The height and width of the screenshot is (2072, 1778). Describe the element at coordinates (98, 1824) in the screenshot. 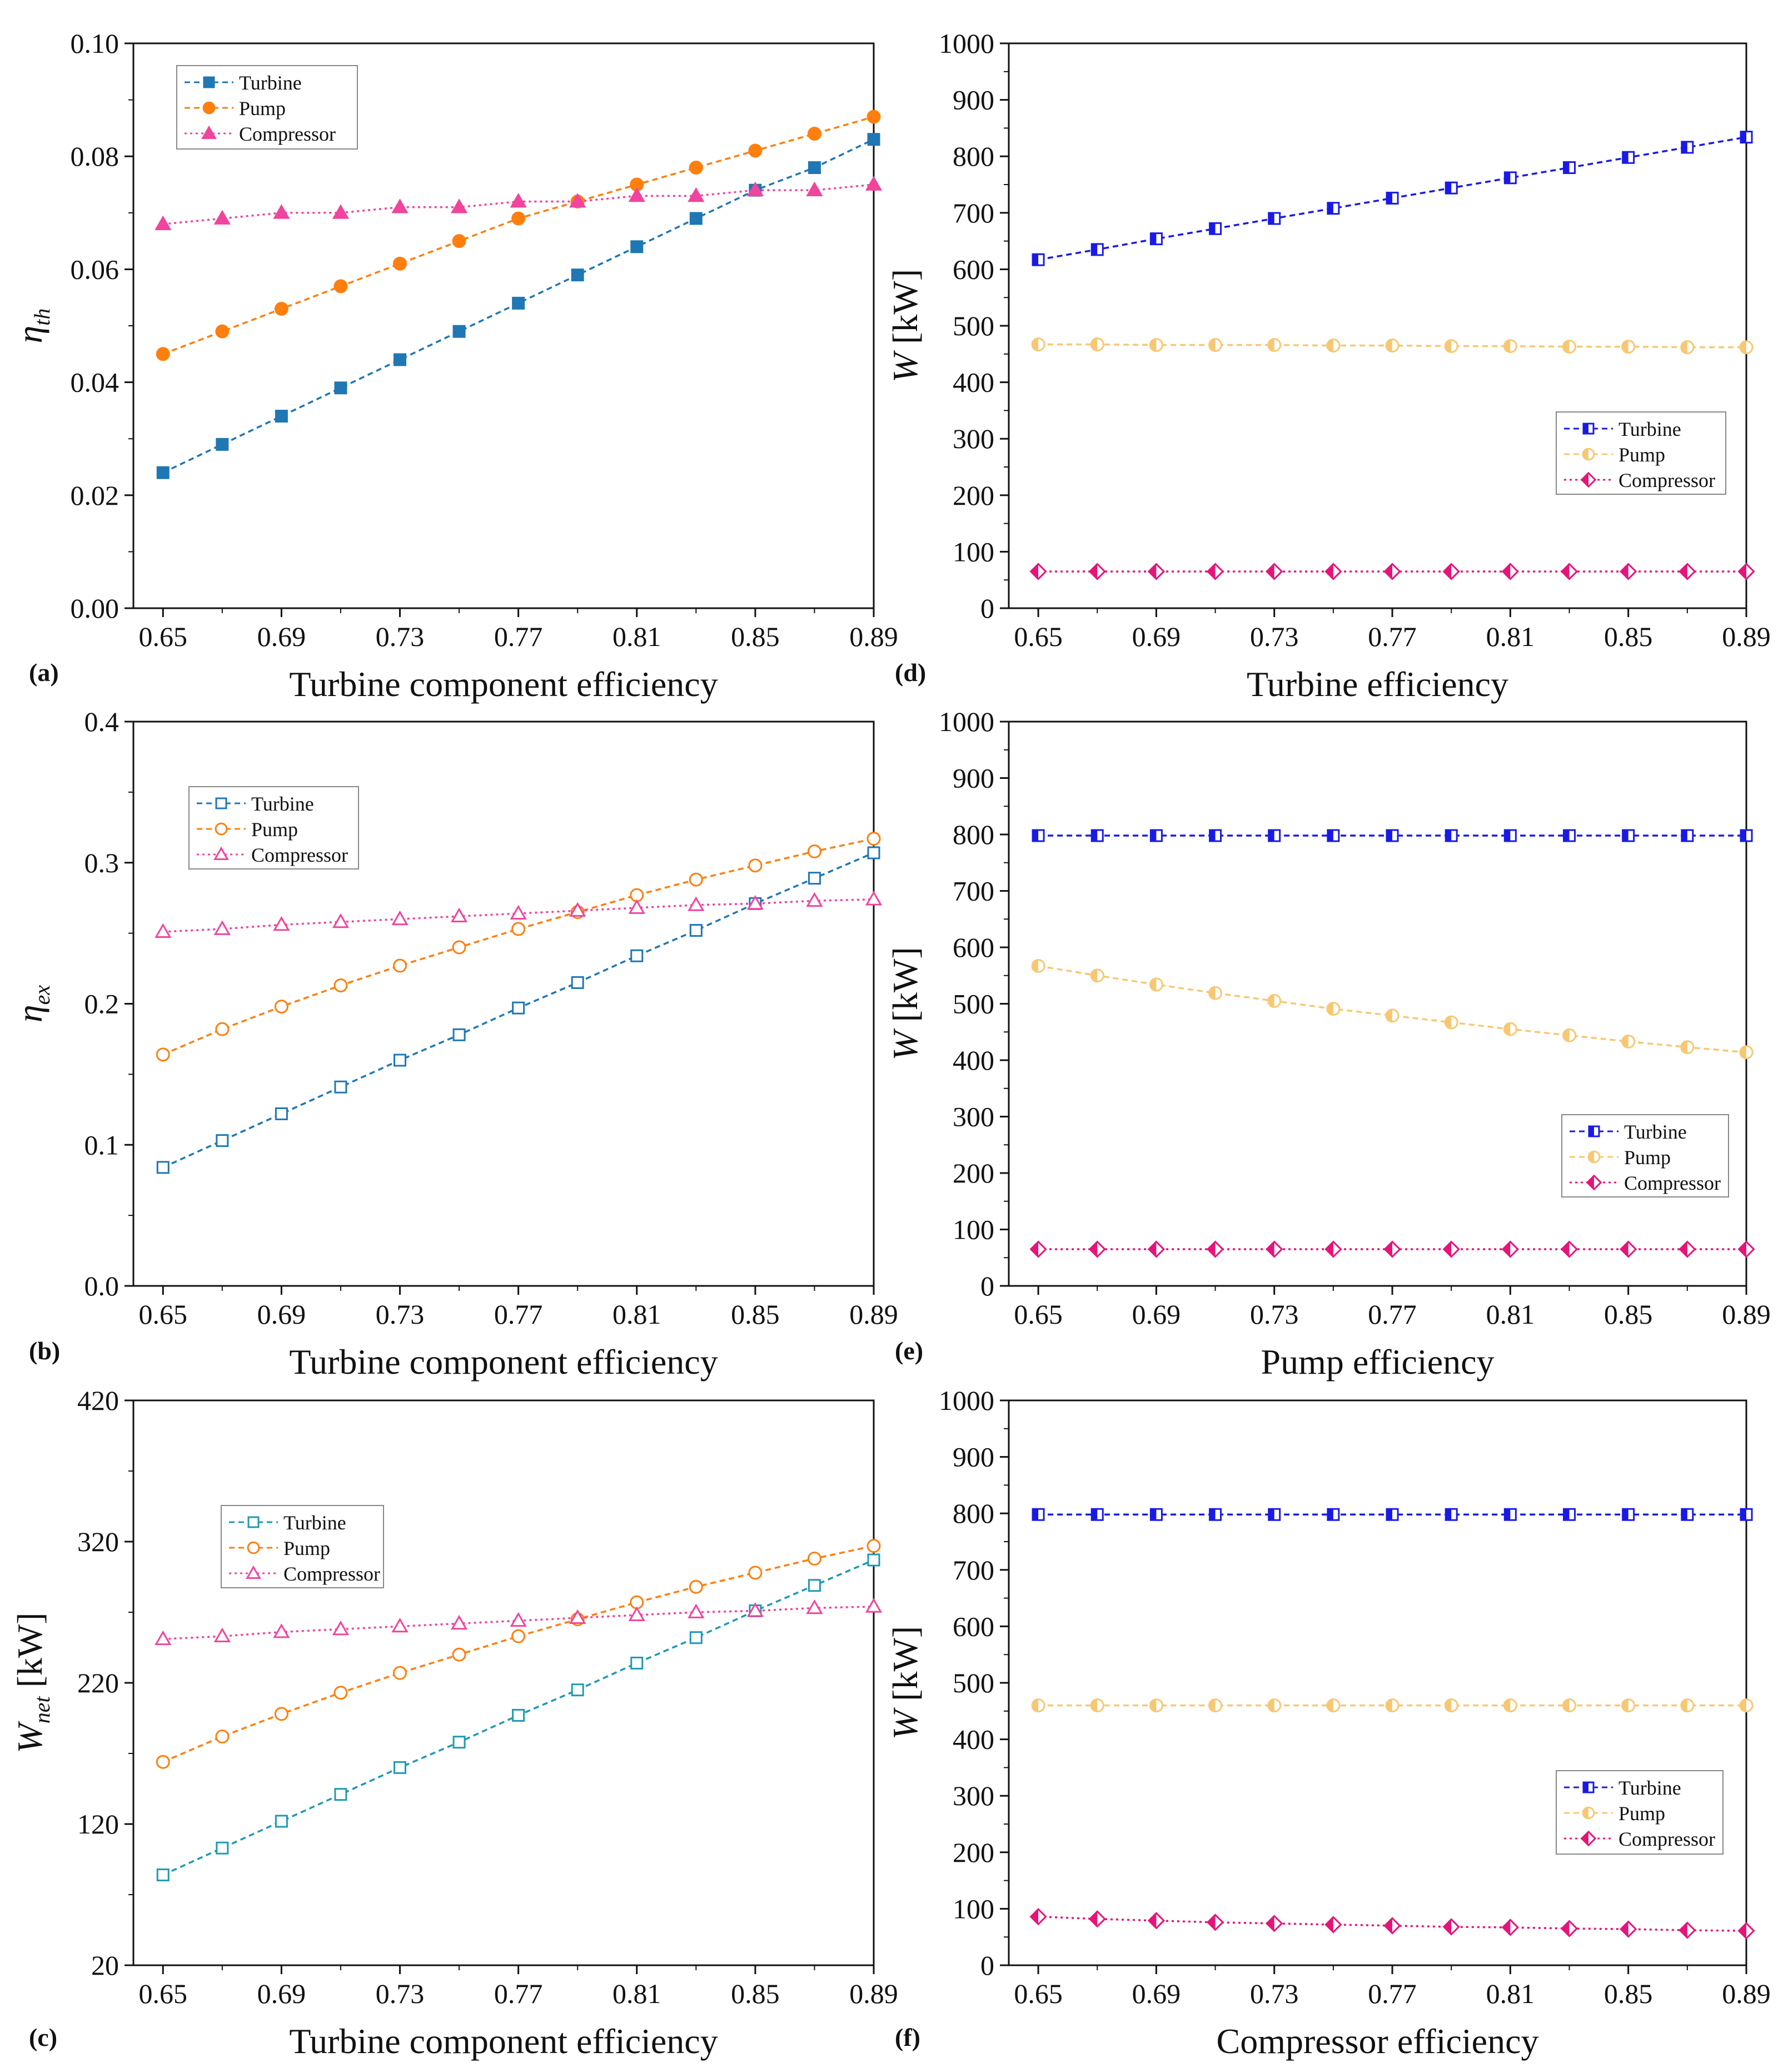

I see `y-tick-label: 120` at that location.